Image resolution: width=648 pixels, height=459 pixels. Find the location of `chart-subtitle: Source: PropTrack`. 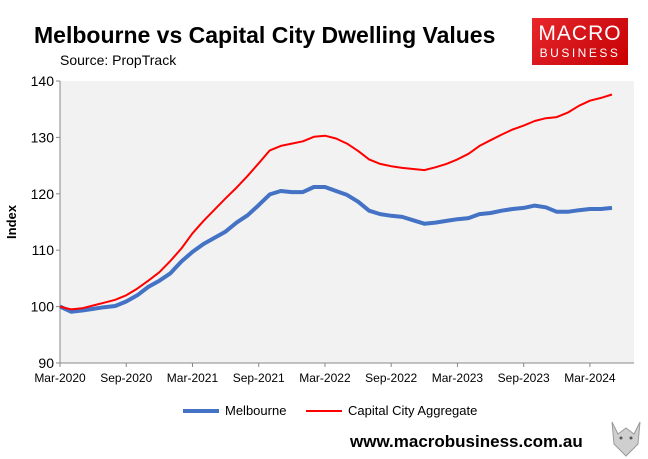

chart-subtitle: Source: PropTrack is located at coordinates (118, 60).